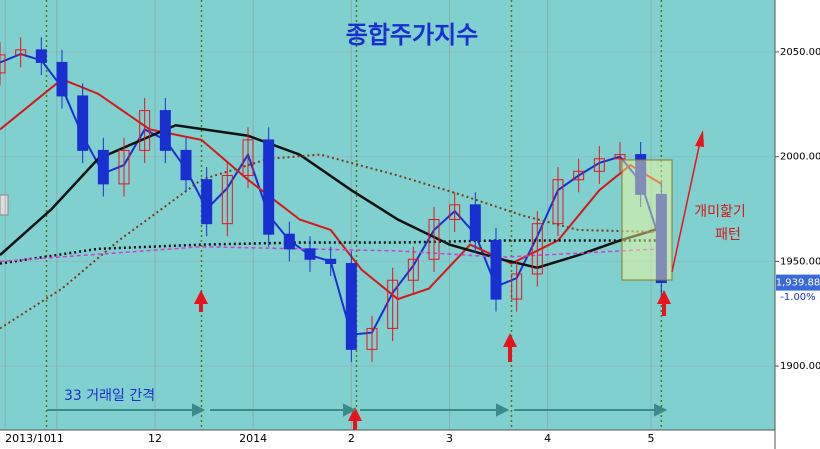  Describe the element at coordinates (699, 138) in the screenshot. I see `trend-arrow-head` at that location.